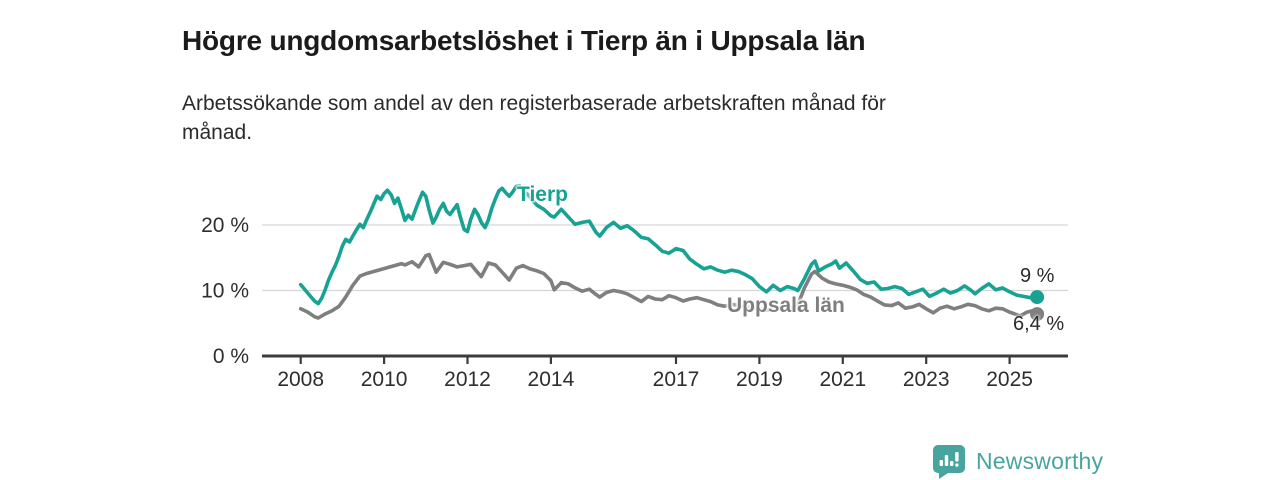 Image resolution: width=1280 pixels, height=480 pixels. Describe the element at coordinates (225, 225) in the screenshot. I see `y-tick-label: 20 %` at that location.